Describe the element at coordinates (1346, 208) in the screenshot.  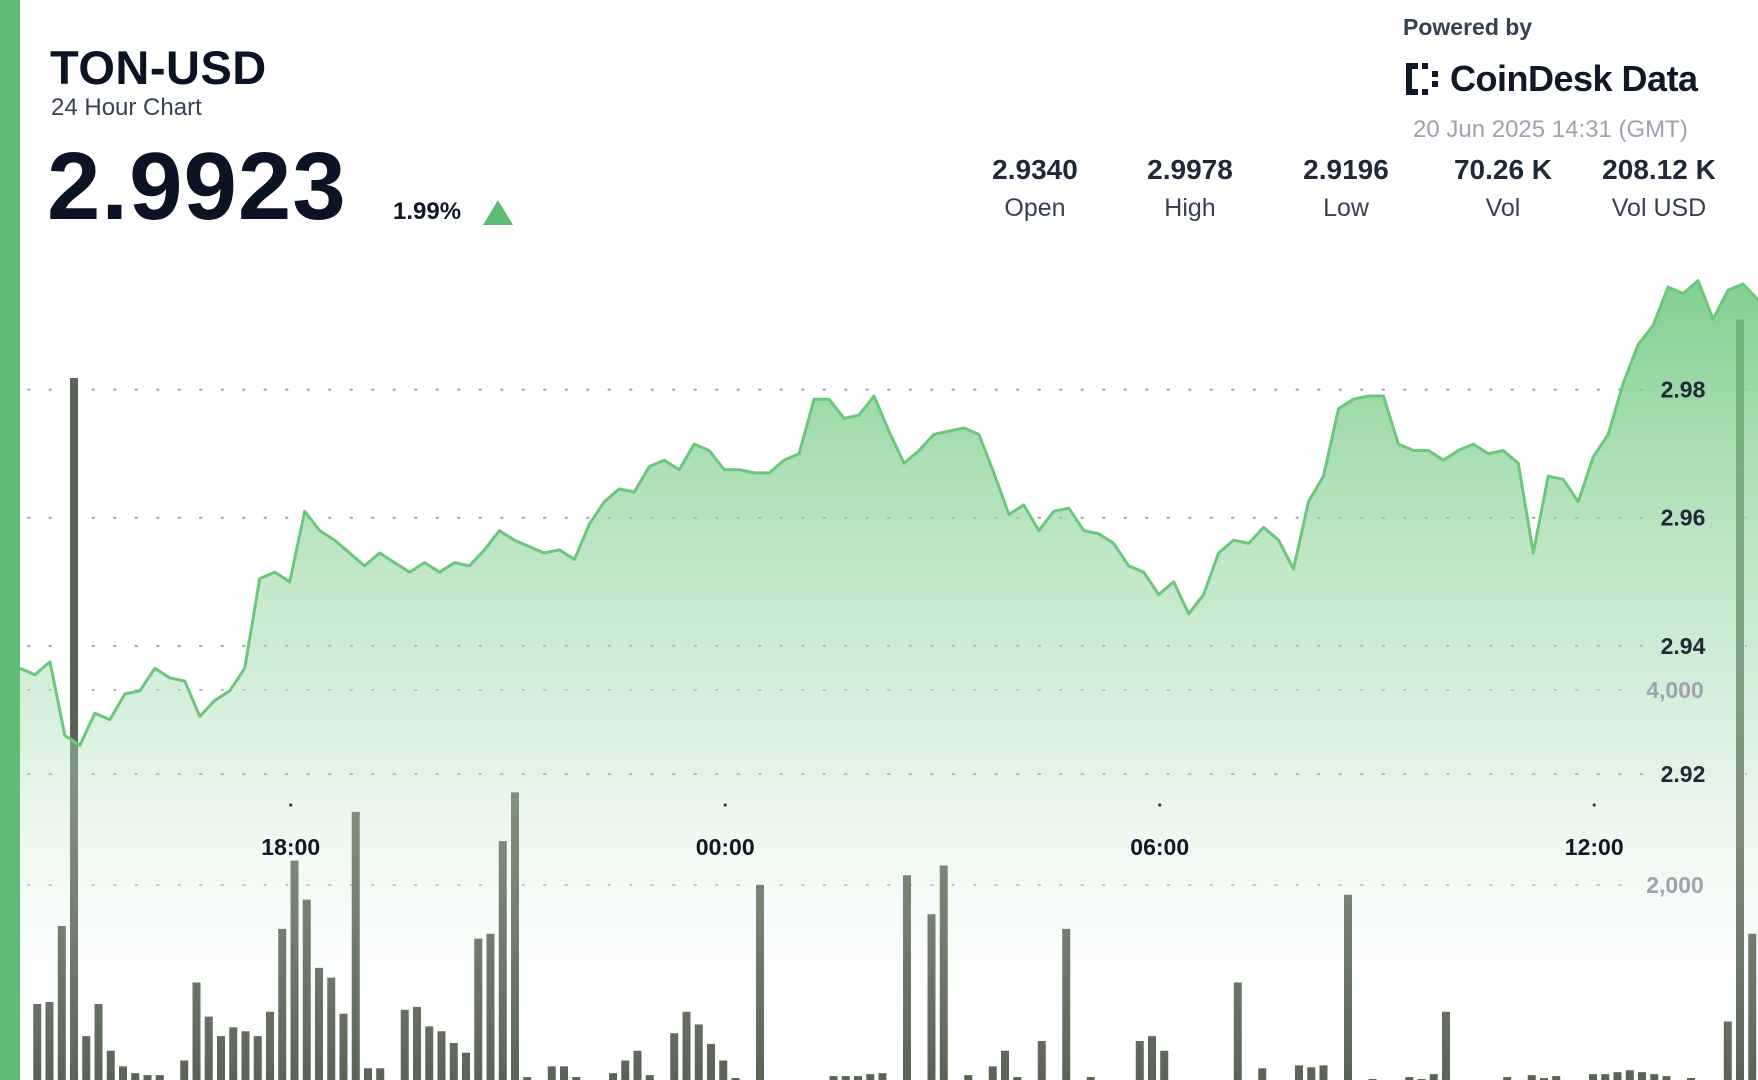
I see `stat-label: Low` at that location.